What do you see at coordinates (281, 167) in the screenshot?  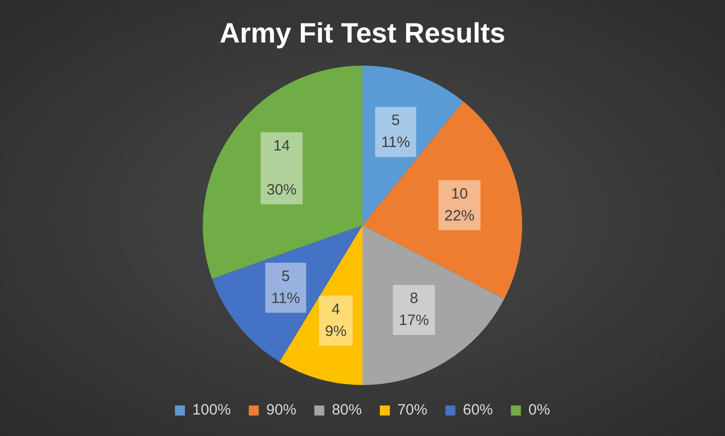 I see `text: 14 30%` at bounding box center [281, 167].